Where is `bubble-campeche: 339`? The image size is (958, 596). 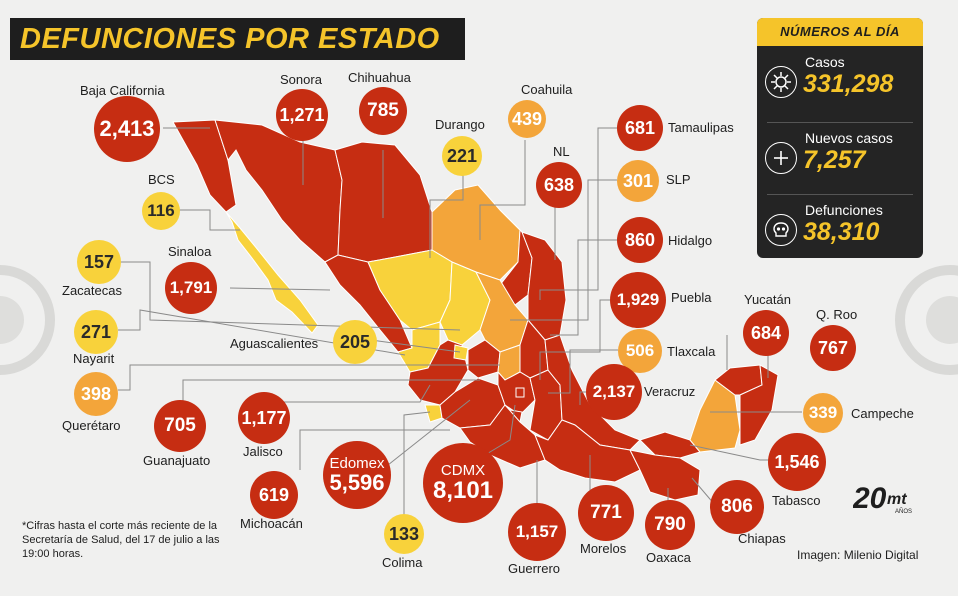 bubble-campeche: 339 is located at coordinates (823, 413).